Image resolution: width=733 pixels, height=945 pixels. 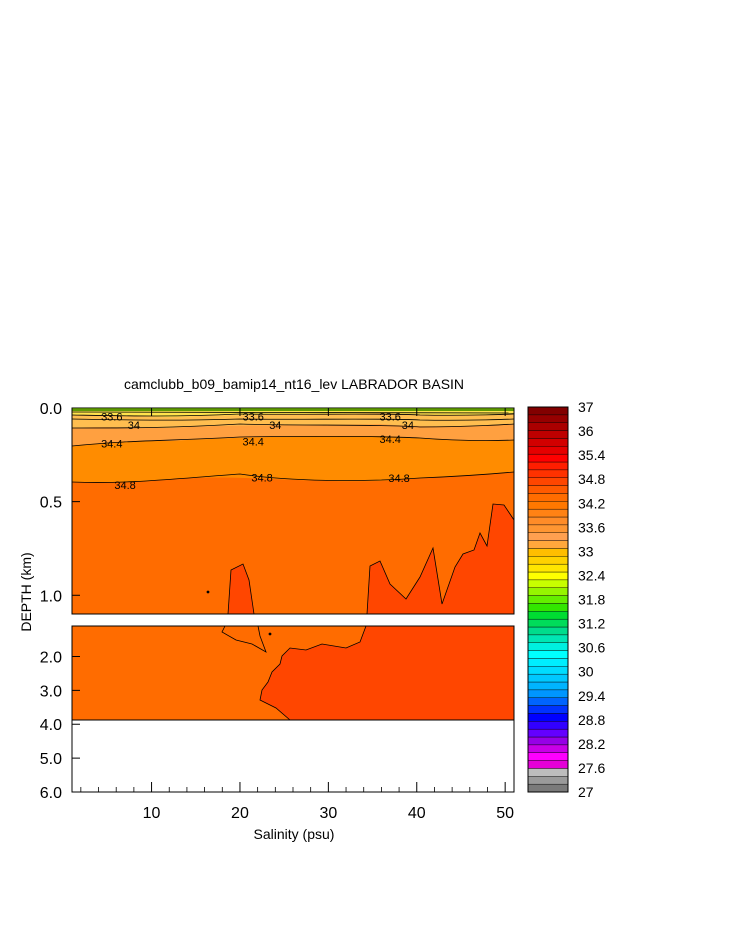 What do you see at coordinates (51, 657) in the screenshot?
I see `y-tick-label: 2.0` at bounding box center [51, 657].